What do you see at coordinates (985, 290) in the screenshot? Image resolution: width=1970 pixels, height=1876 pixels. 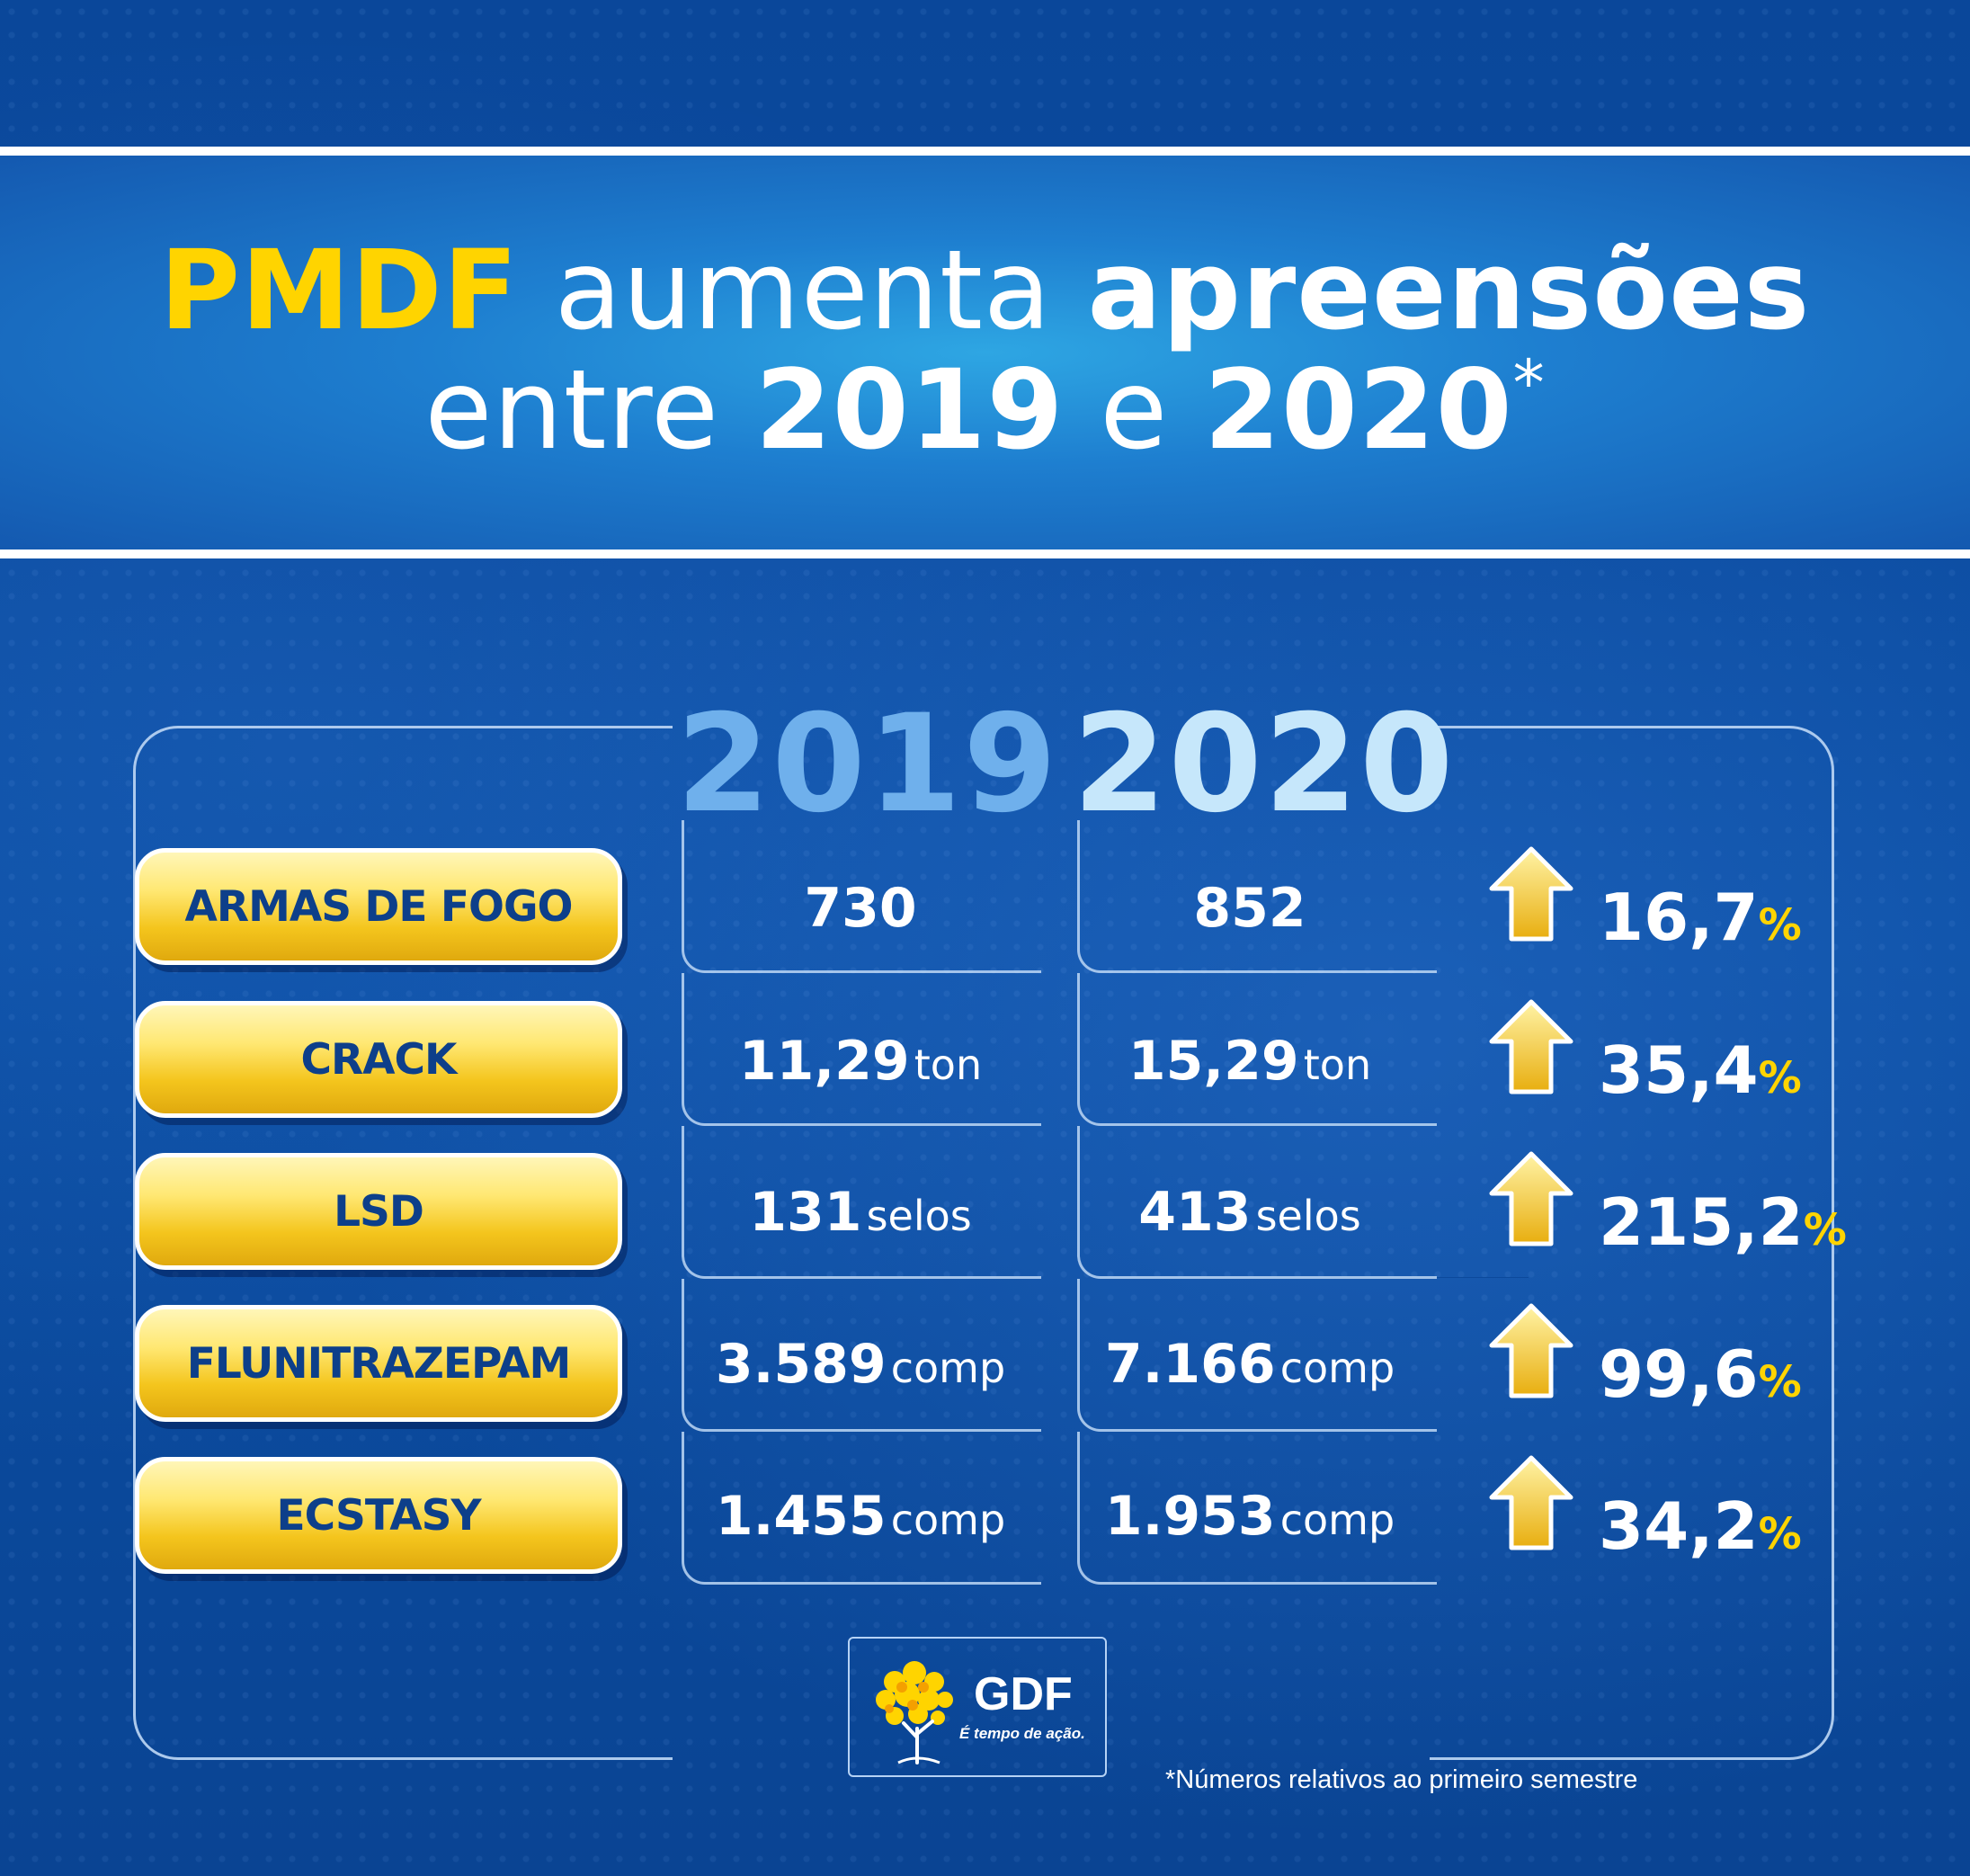 I see `title-line-1: PMDF aumenta apreensões` at bounding box center [985, 290].